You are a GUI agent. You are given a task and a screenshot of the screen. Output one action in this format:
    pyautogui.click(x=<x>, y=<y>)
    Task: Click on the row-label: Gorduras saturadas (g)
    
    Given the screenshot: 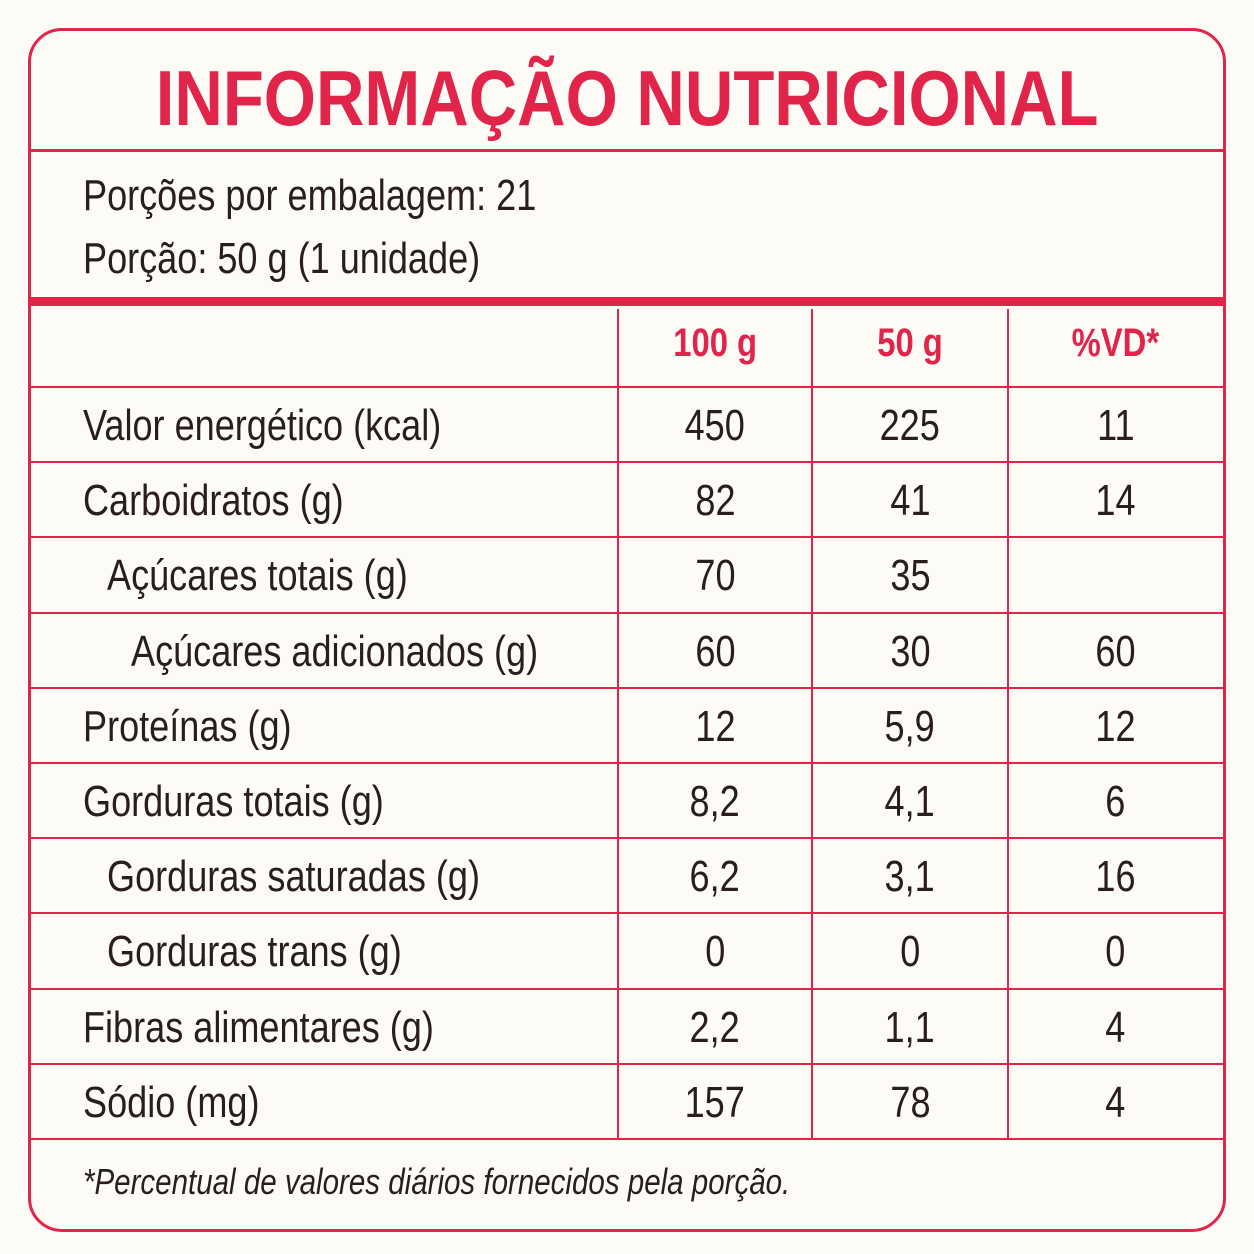 What is the action you would take?
    pyautogui.click(x=334, y=877)
    